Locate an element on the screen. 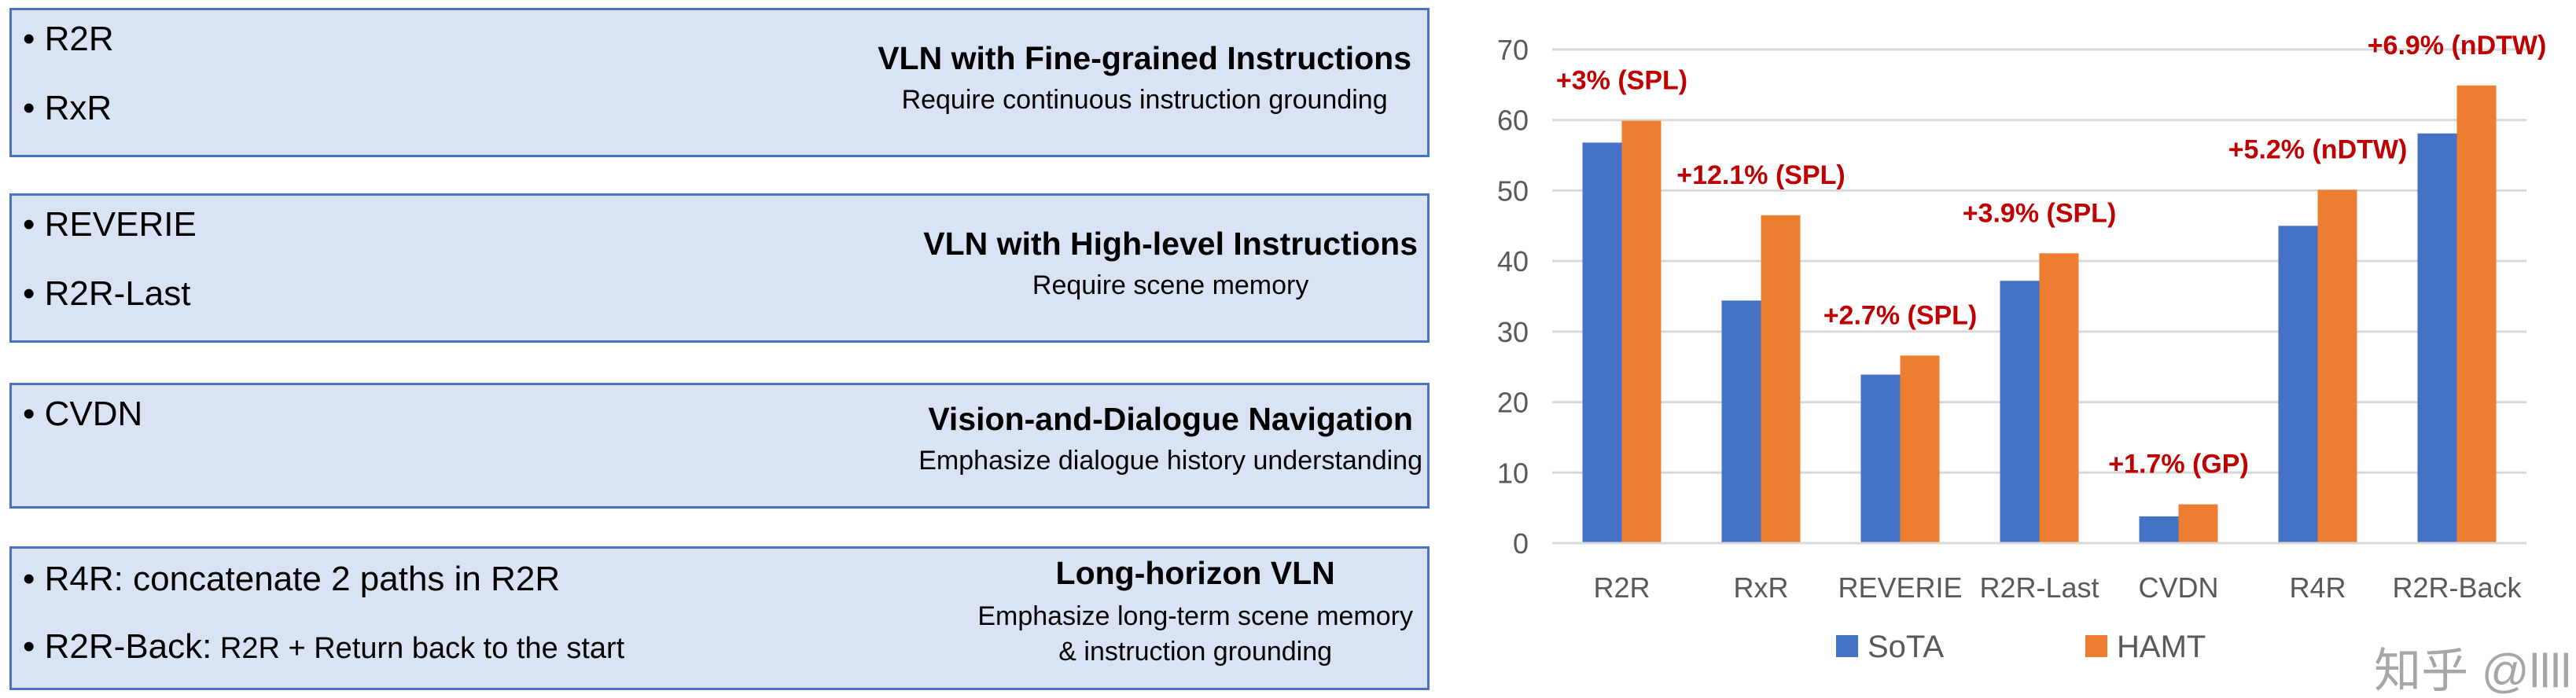 Image resolution: width=2576 pixels, height=698 pixels. legend-label: SoTA is located at coordinates (1906, 647).